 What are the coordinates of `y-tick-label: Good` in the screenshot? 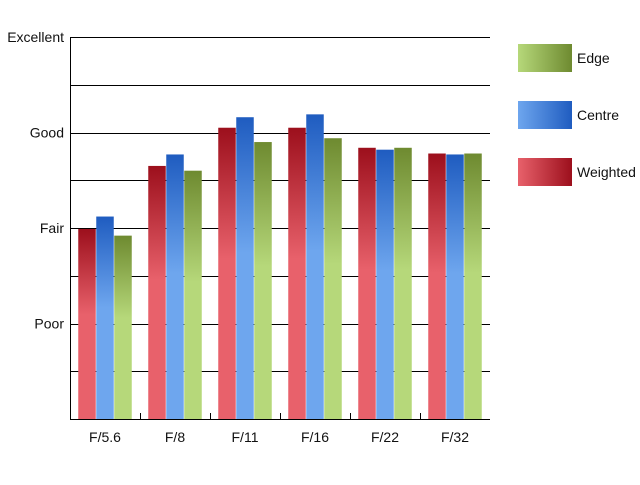 It's located at (47, 133).